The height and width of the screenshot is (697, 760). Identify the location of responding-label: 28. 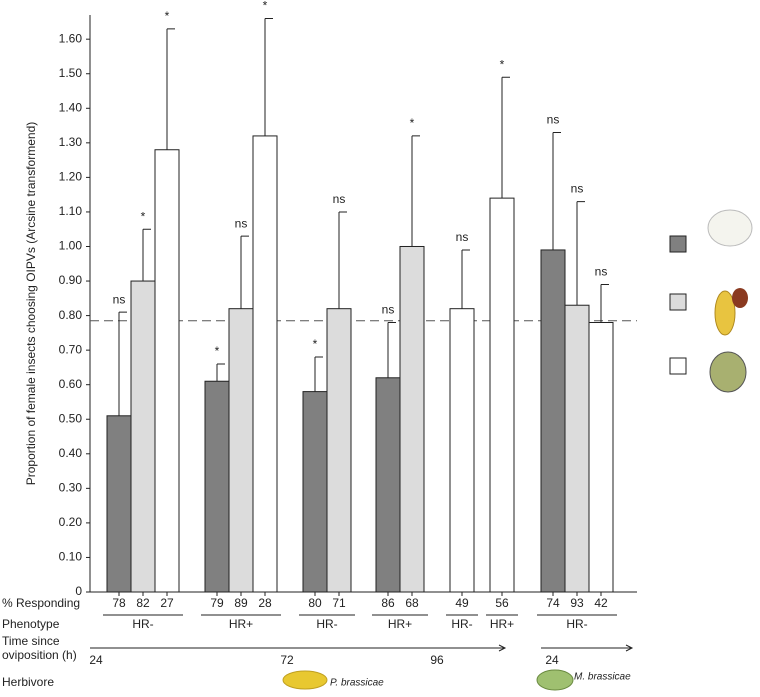
(265, 603).